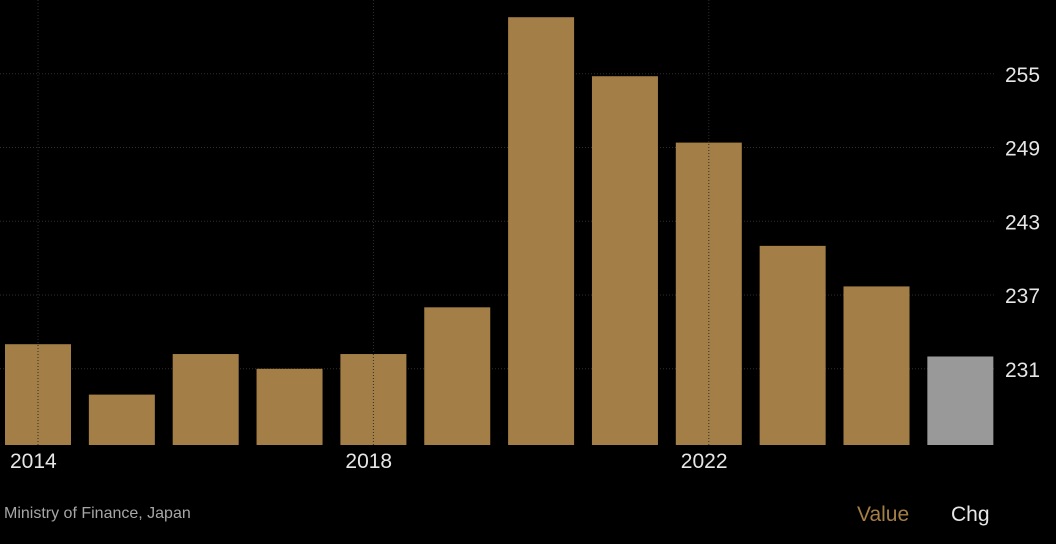 This screenshot has height=544, width=1056. What do you see at coordinates (792, 345) in the screenshot?
I see `bar-2023` at bounding box center [792, 345].